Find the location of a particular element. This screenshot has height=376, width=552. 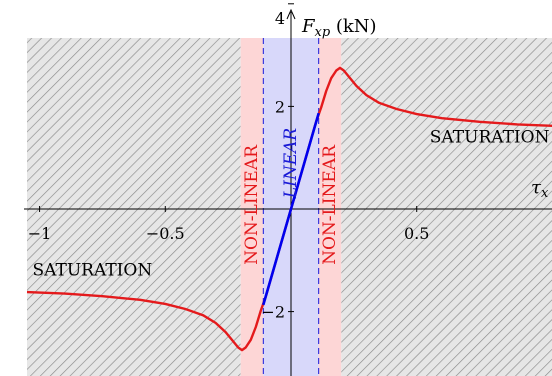

region-label-linear: LINEAR is located at coordinates (291, 164).